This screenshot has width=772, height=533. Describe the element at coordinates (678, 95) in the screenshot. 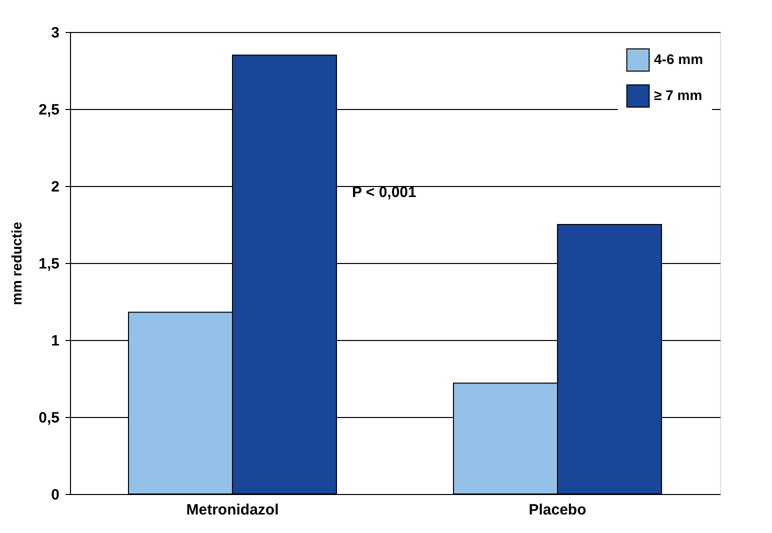

I see `legend-label: ≥ 7 mm` at that location.